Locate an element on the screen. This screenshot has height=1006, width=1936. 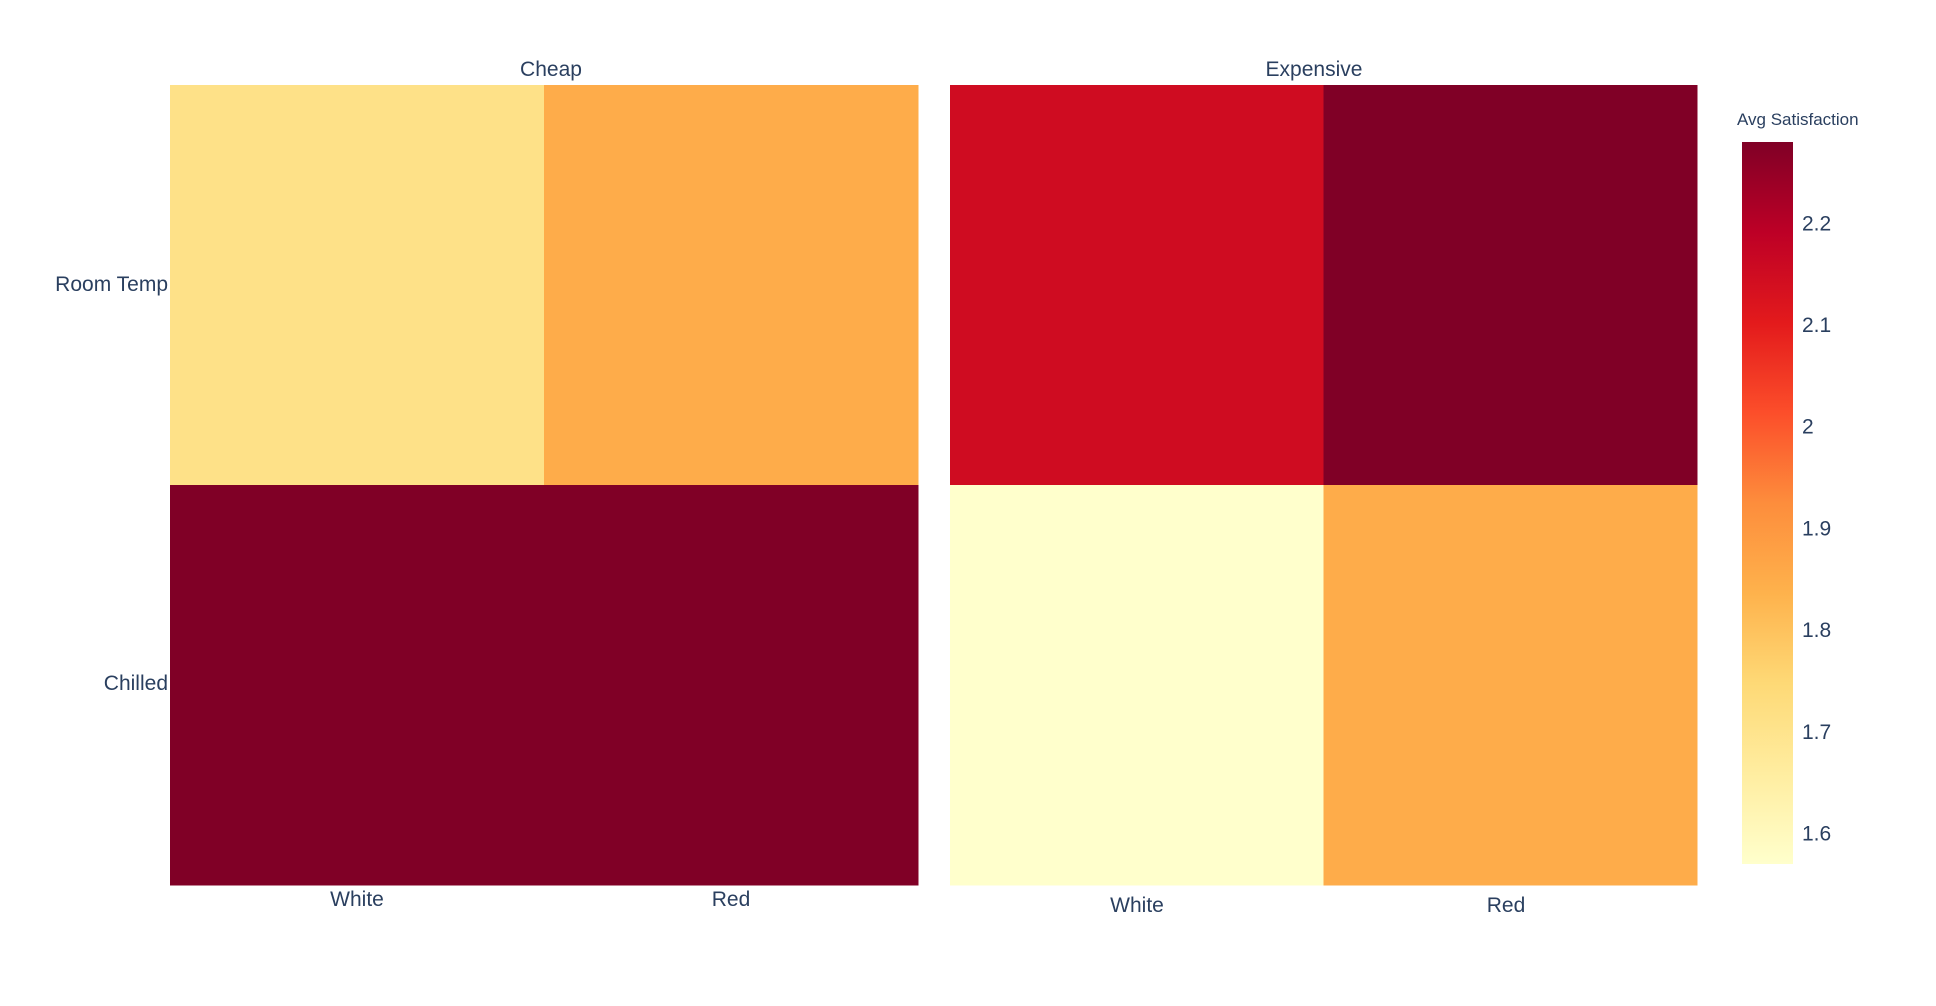
colorbar-tick-label: 1.9 is located at coordinates (1816, 528).